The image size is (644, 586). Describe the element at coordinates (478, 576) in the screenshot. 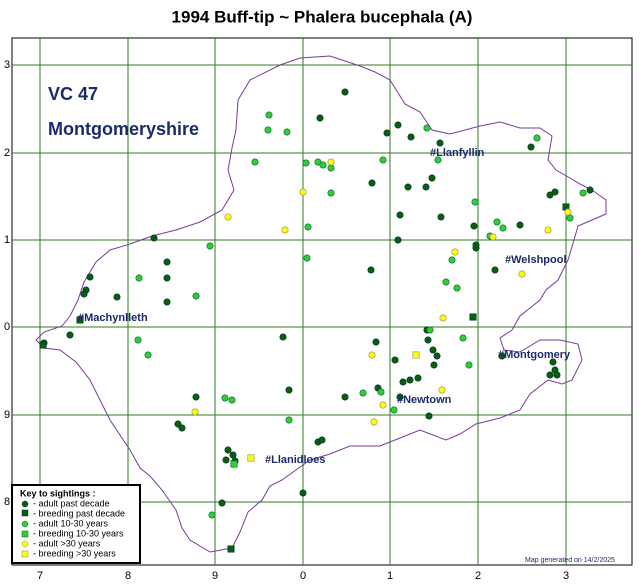

I see `x-grid-label: 2` at that location.